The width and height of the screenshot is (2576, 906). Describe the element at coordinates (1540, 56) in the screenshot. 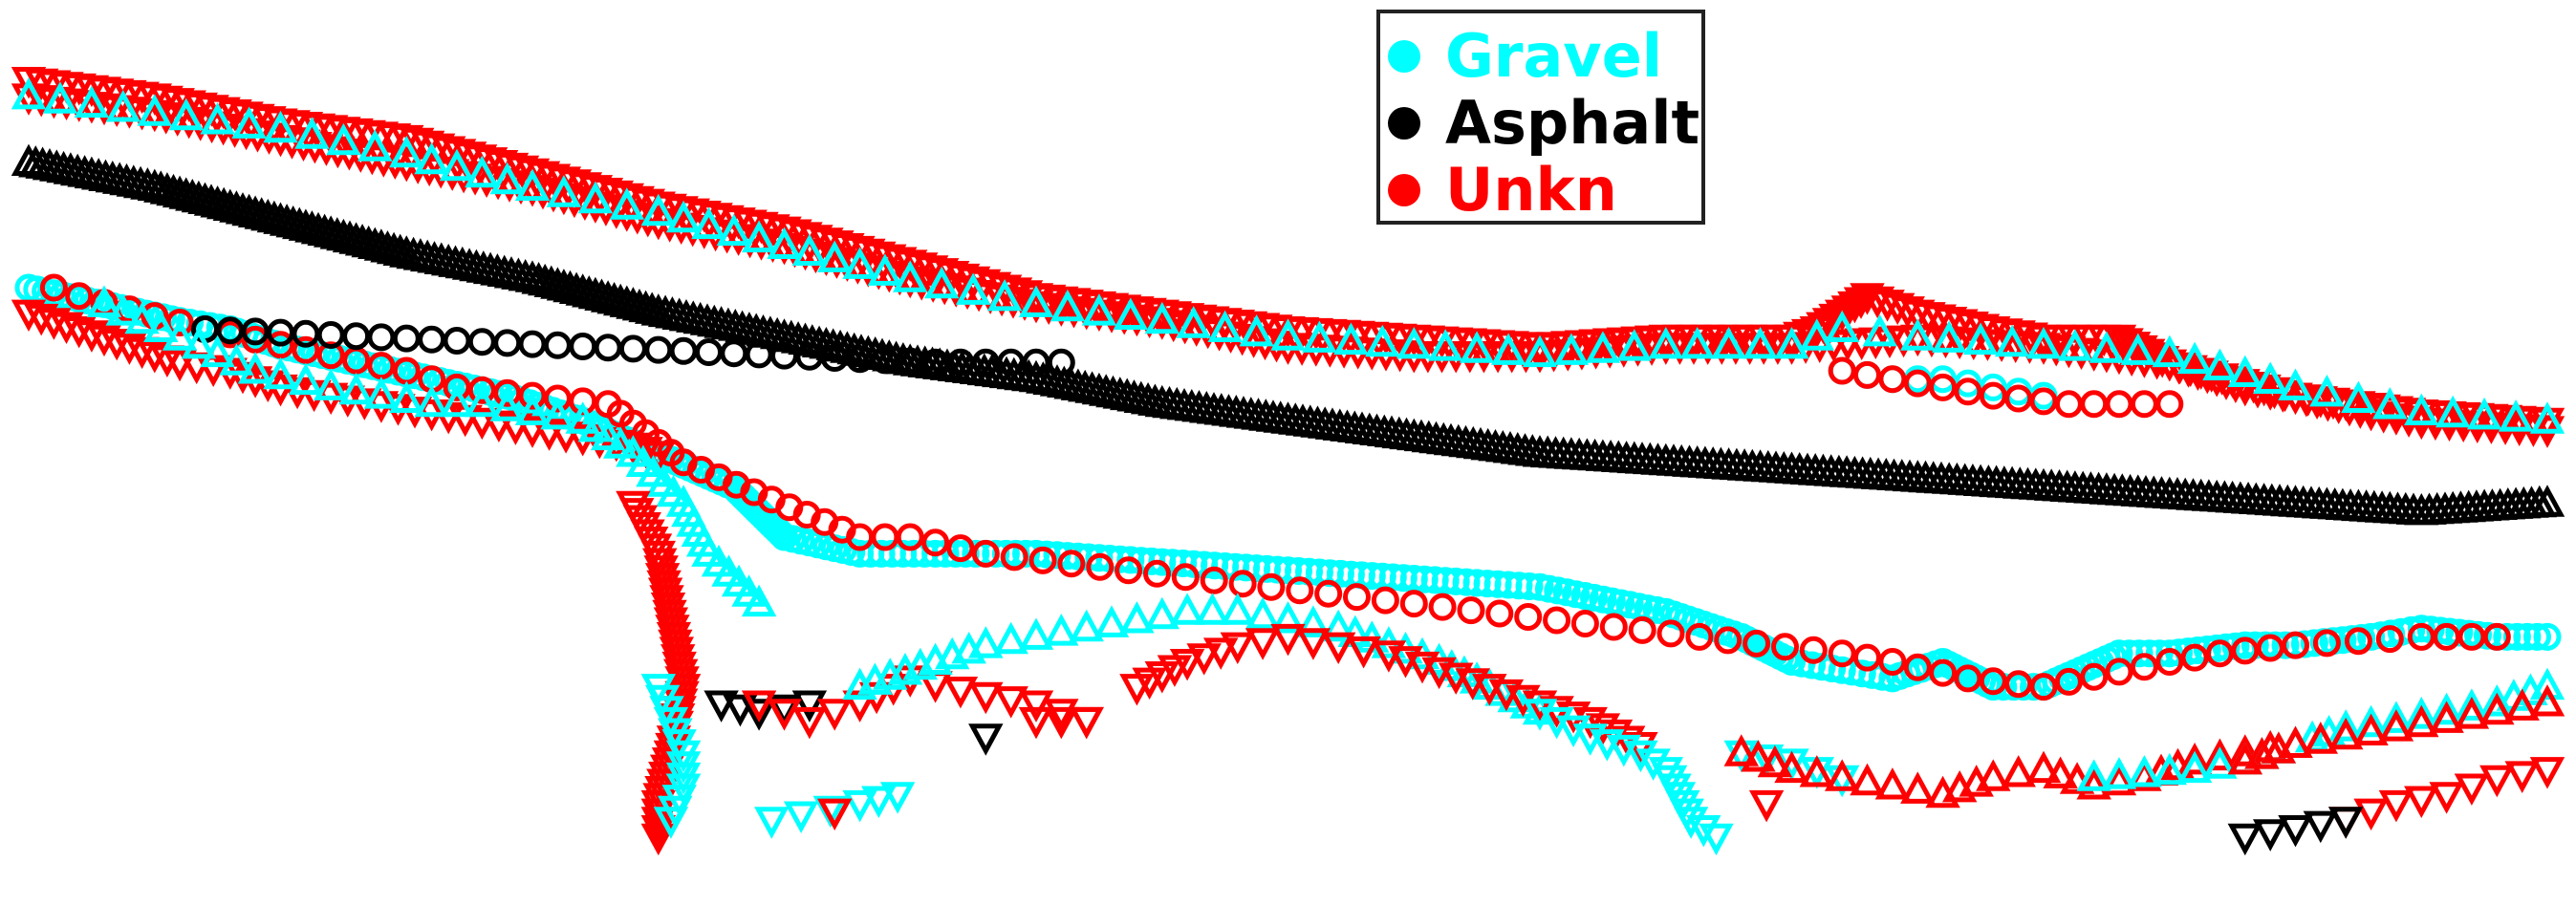

I see `legend-entry-gravel: Gravel` at that location.